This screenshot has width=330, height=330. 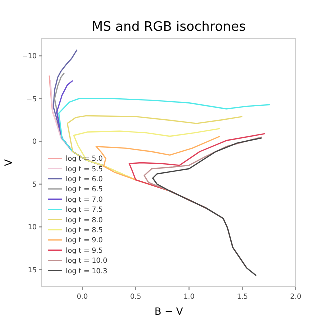 I want to click on x-axis-title: B − V, so click(x=169, y=312).